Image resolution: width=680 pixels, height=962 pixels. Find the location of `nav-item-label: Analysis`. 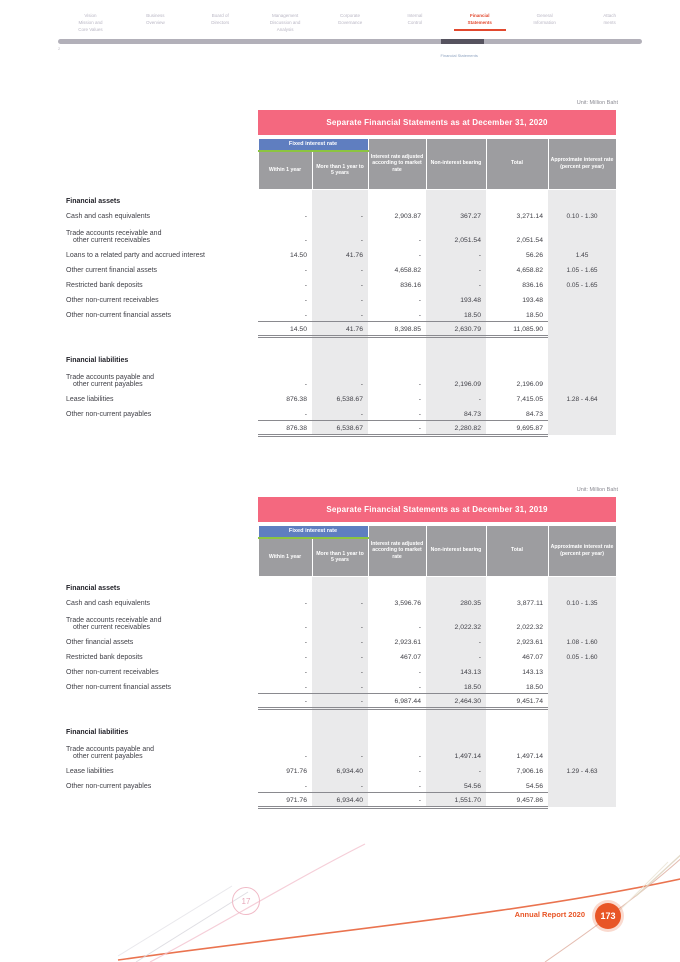

nav-item-label: Analysis is located at coordinates (285, 29).